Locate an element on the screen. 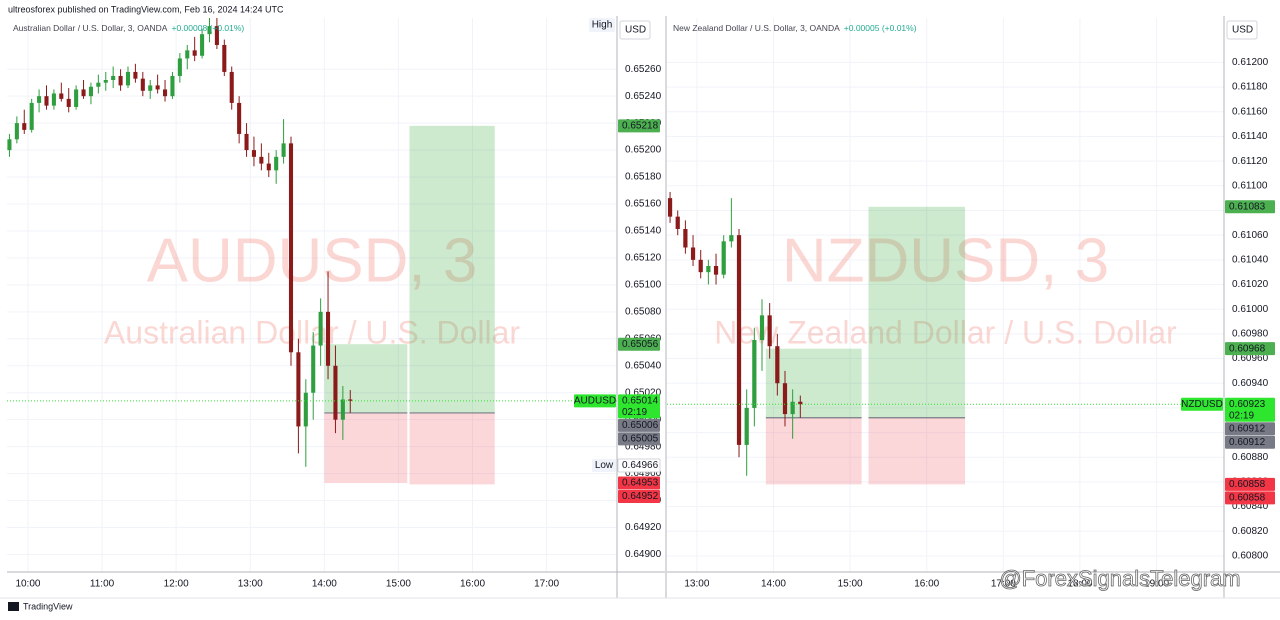 Image resolution: width=1280 pixels, height=620 pixels. price-change: +0.00005 (+0.01%) is located at coordinates (880, 28).